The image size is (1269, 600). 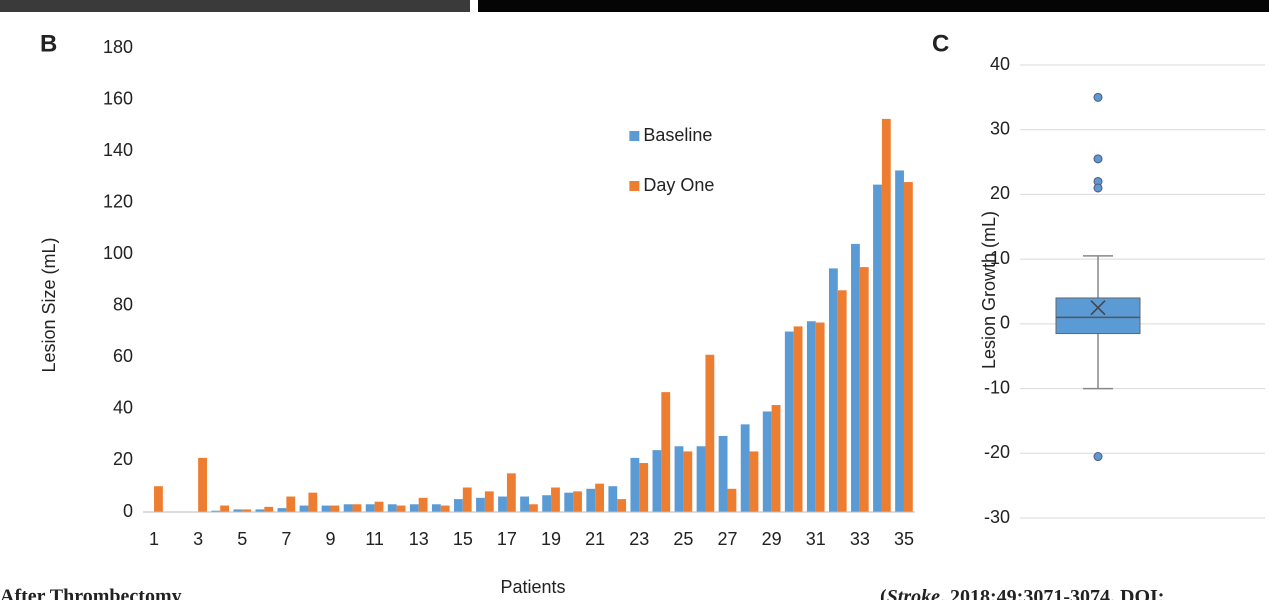 What do you see at coordinates (772, 539) in the screenshot?
I see `x-tick-label: 29` at bounding box center [772, 539].